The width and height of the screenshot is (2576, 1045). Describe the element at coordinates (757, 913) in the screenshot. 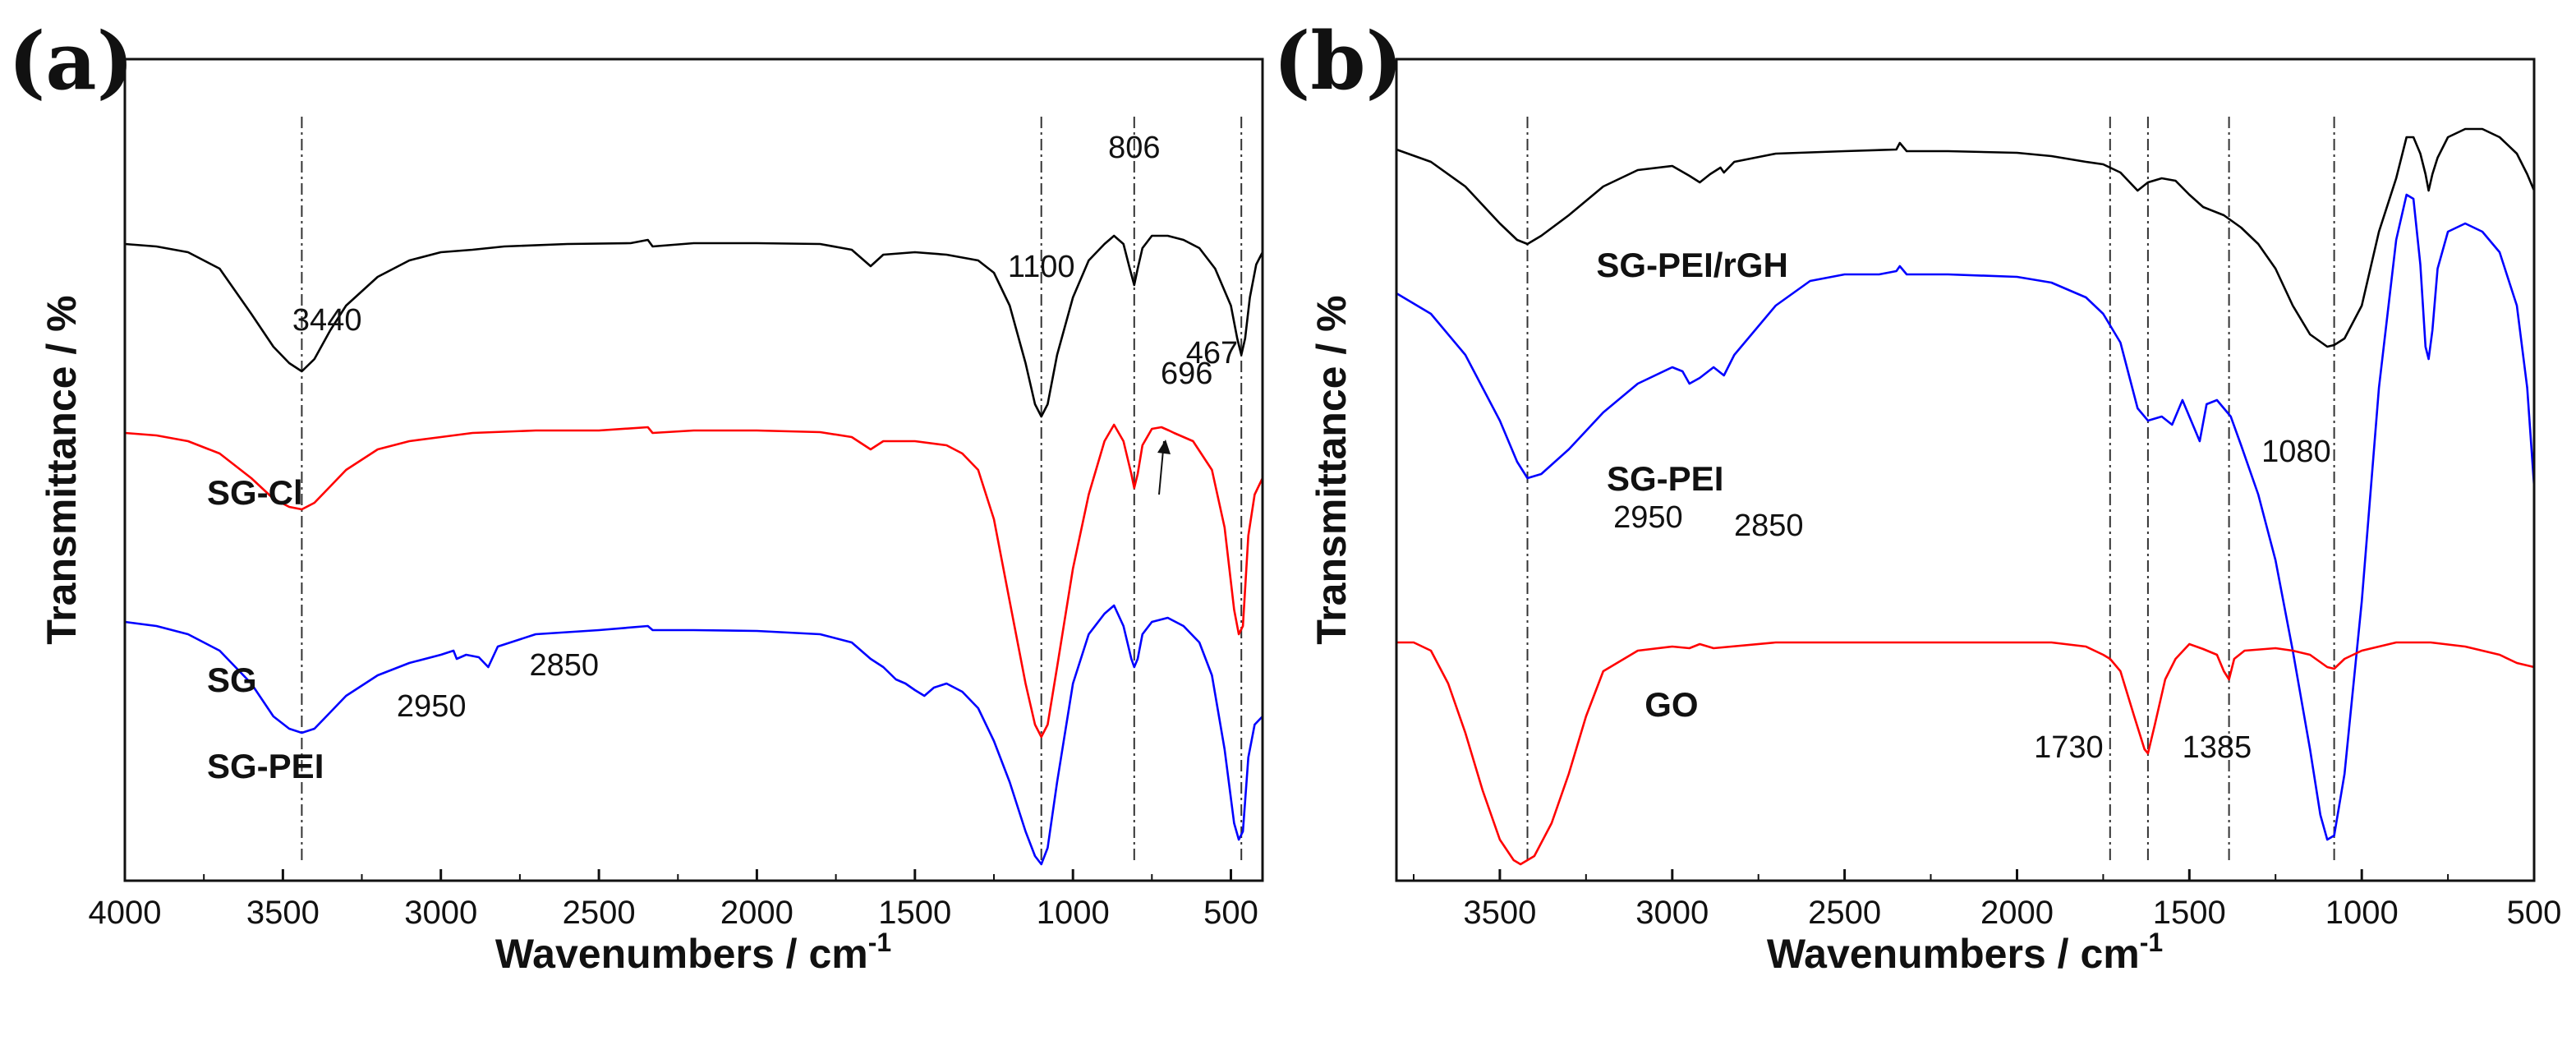

I see `panel-a-x-tick-label-2000: 2000` at that location.